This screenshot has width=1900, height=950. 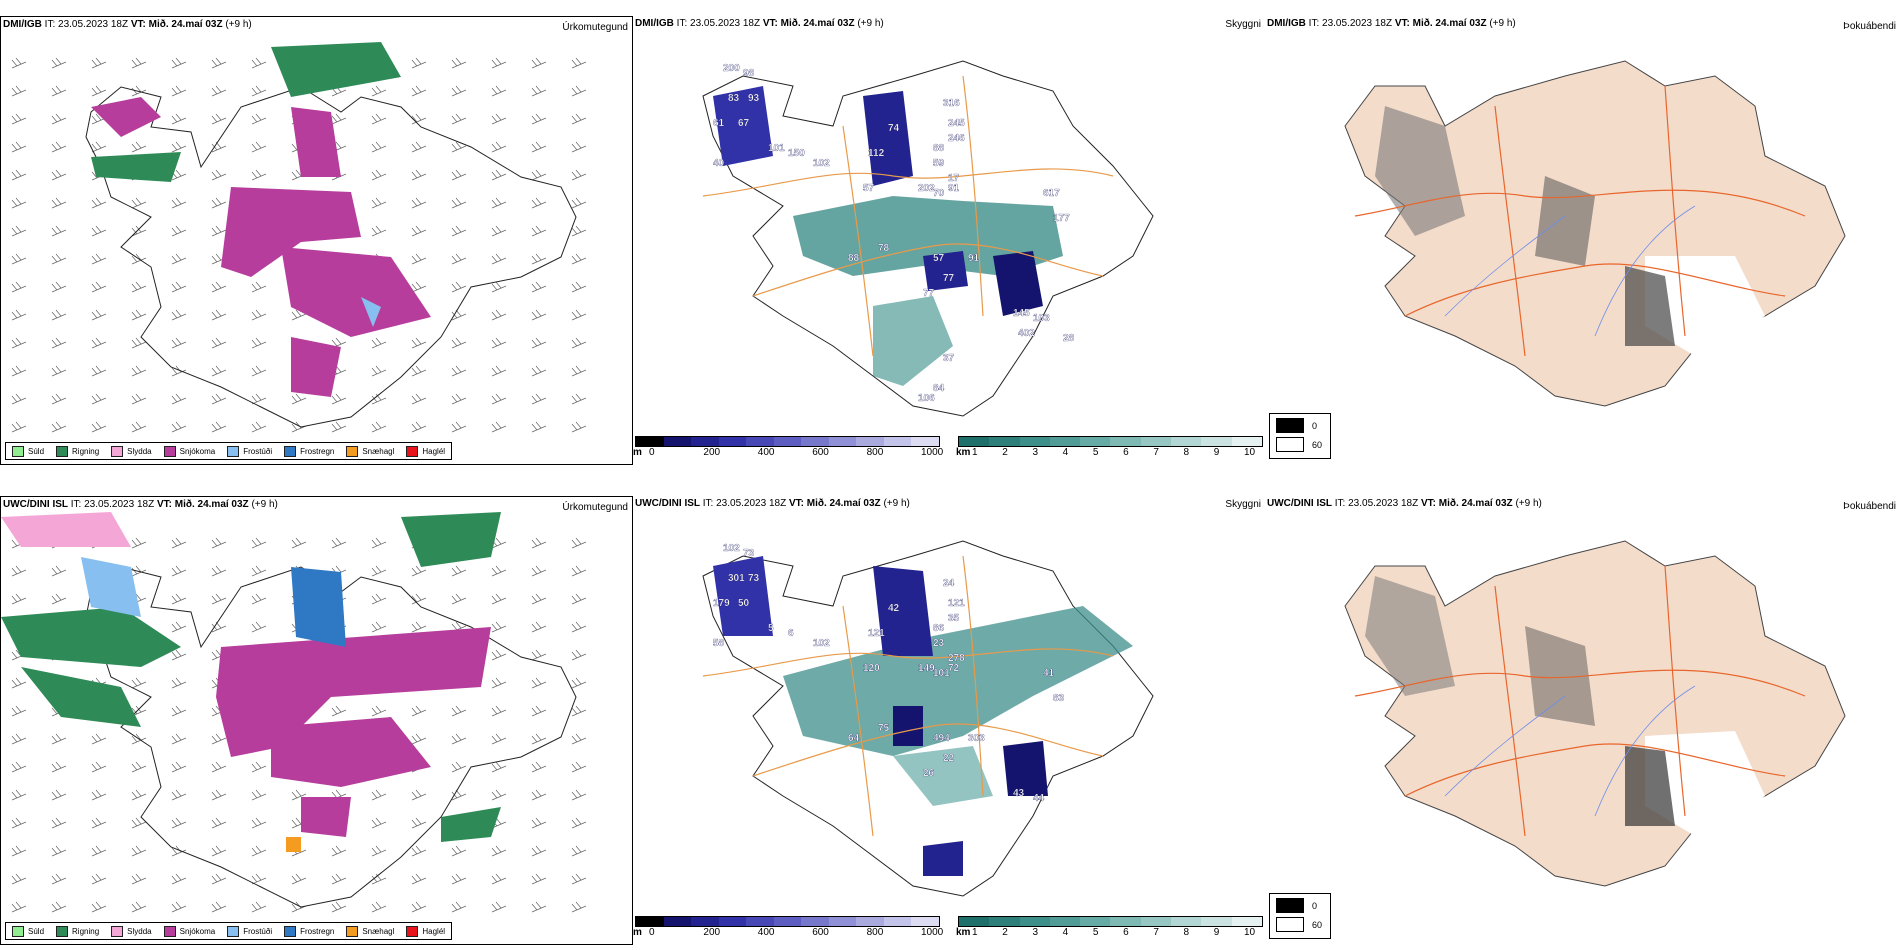 What do you see at coordinates (1126, 452) in the screenshot?
I see `colorbar-tick: 6` at bounding box center [1126, 452].